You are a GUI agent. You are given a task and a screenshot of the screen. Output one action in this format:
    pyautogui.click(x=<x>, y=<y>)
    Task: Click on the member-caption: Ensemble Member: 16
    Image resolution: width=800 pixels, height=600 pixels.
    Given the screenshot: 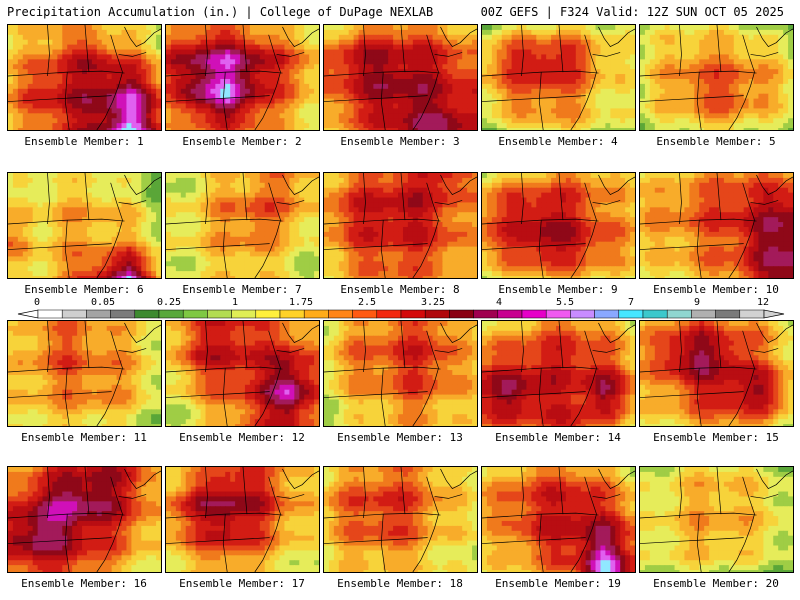 What is the action you would take?
    pyautogui.click(x=84, y=583)
    